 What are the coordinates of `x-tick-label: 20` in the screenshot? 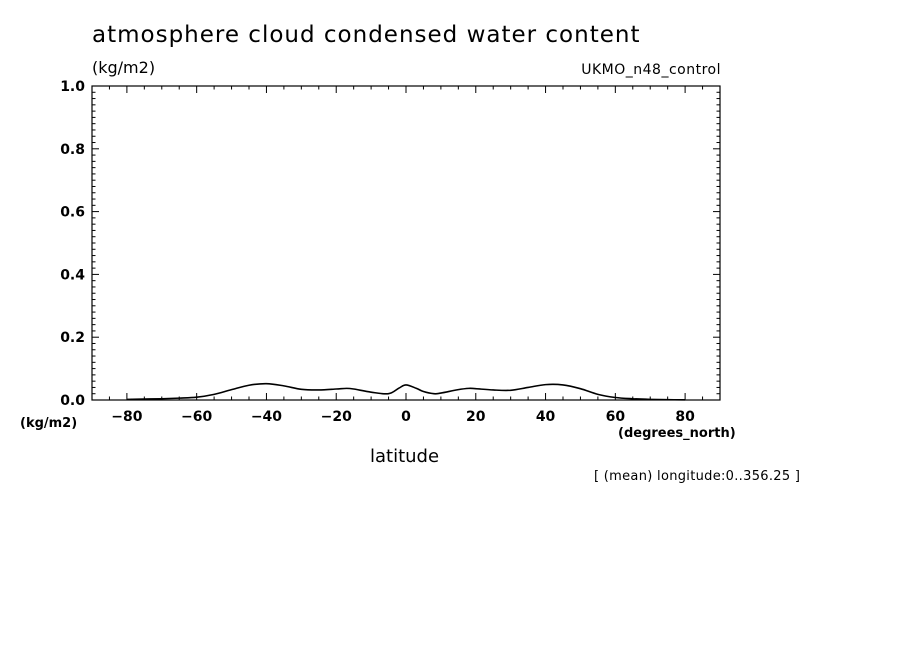 It's located at (476, 417).